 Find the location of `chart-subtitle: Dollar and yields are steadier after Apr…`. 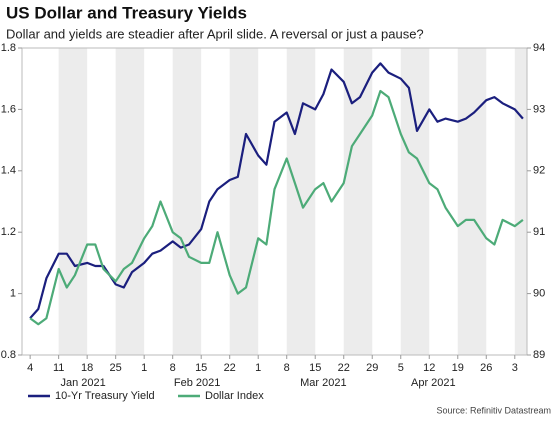

chart-subtitle: Dollar and yields are steadier after Apr… is located at coordinates (215, 33).